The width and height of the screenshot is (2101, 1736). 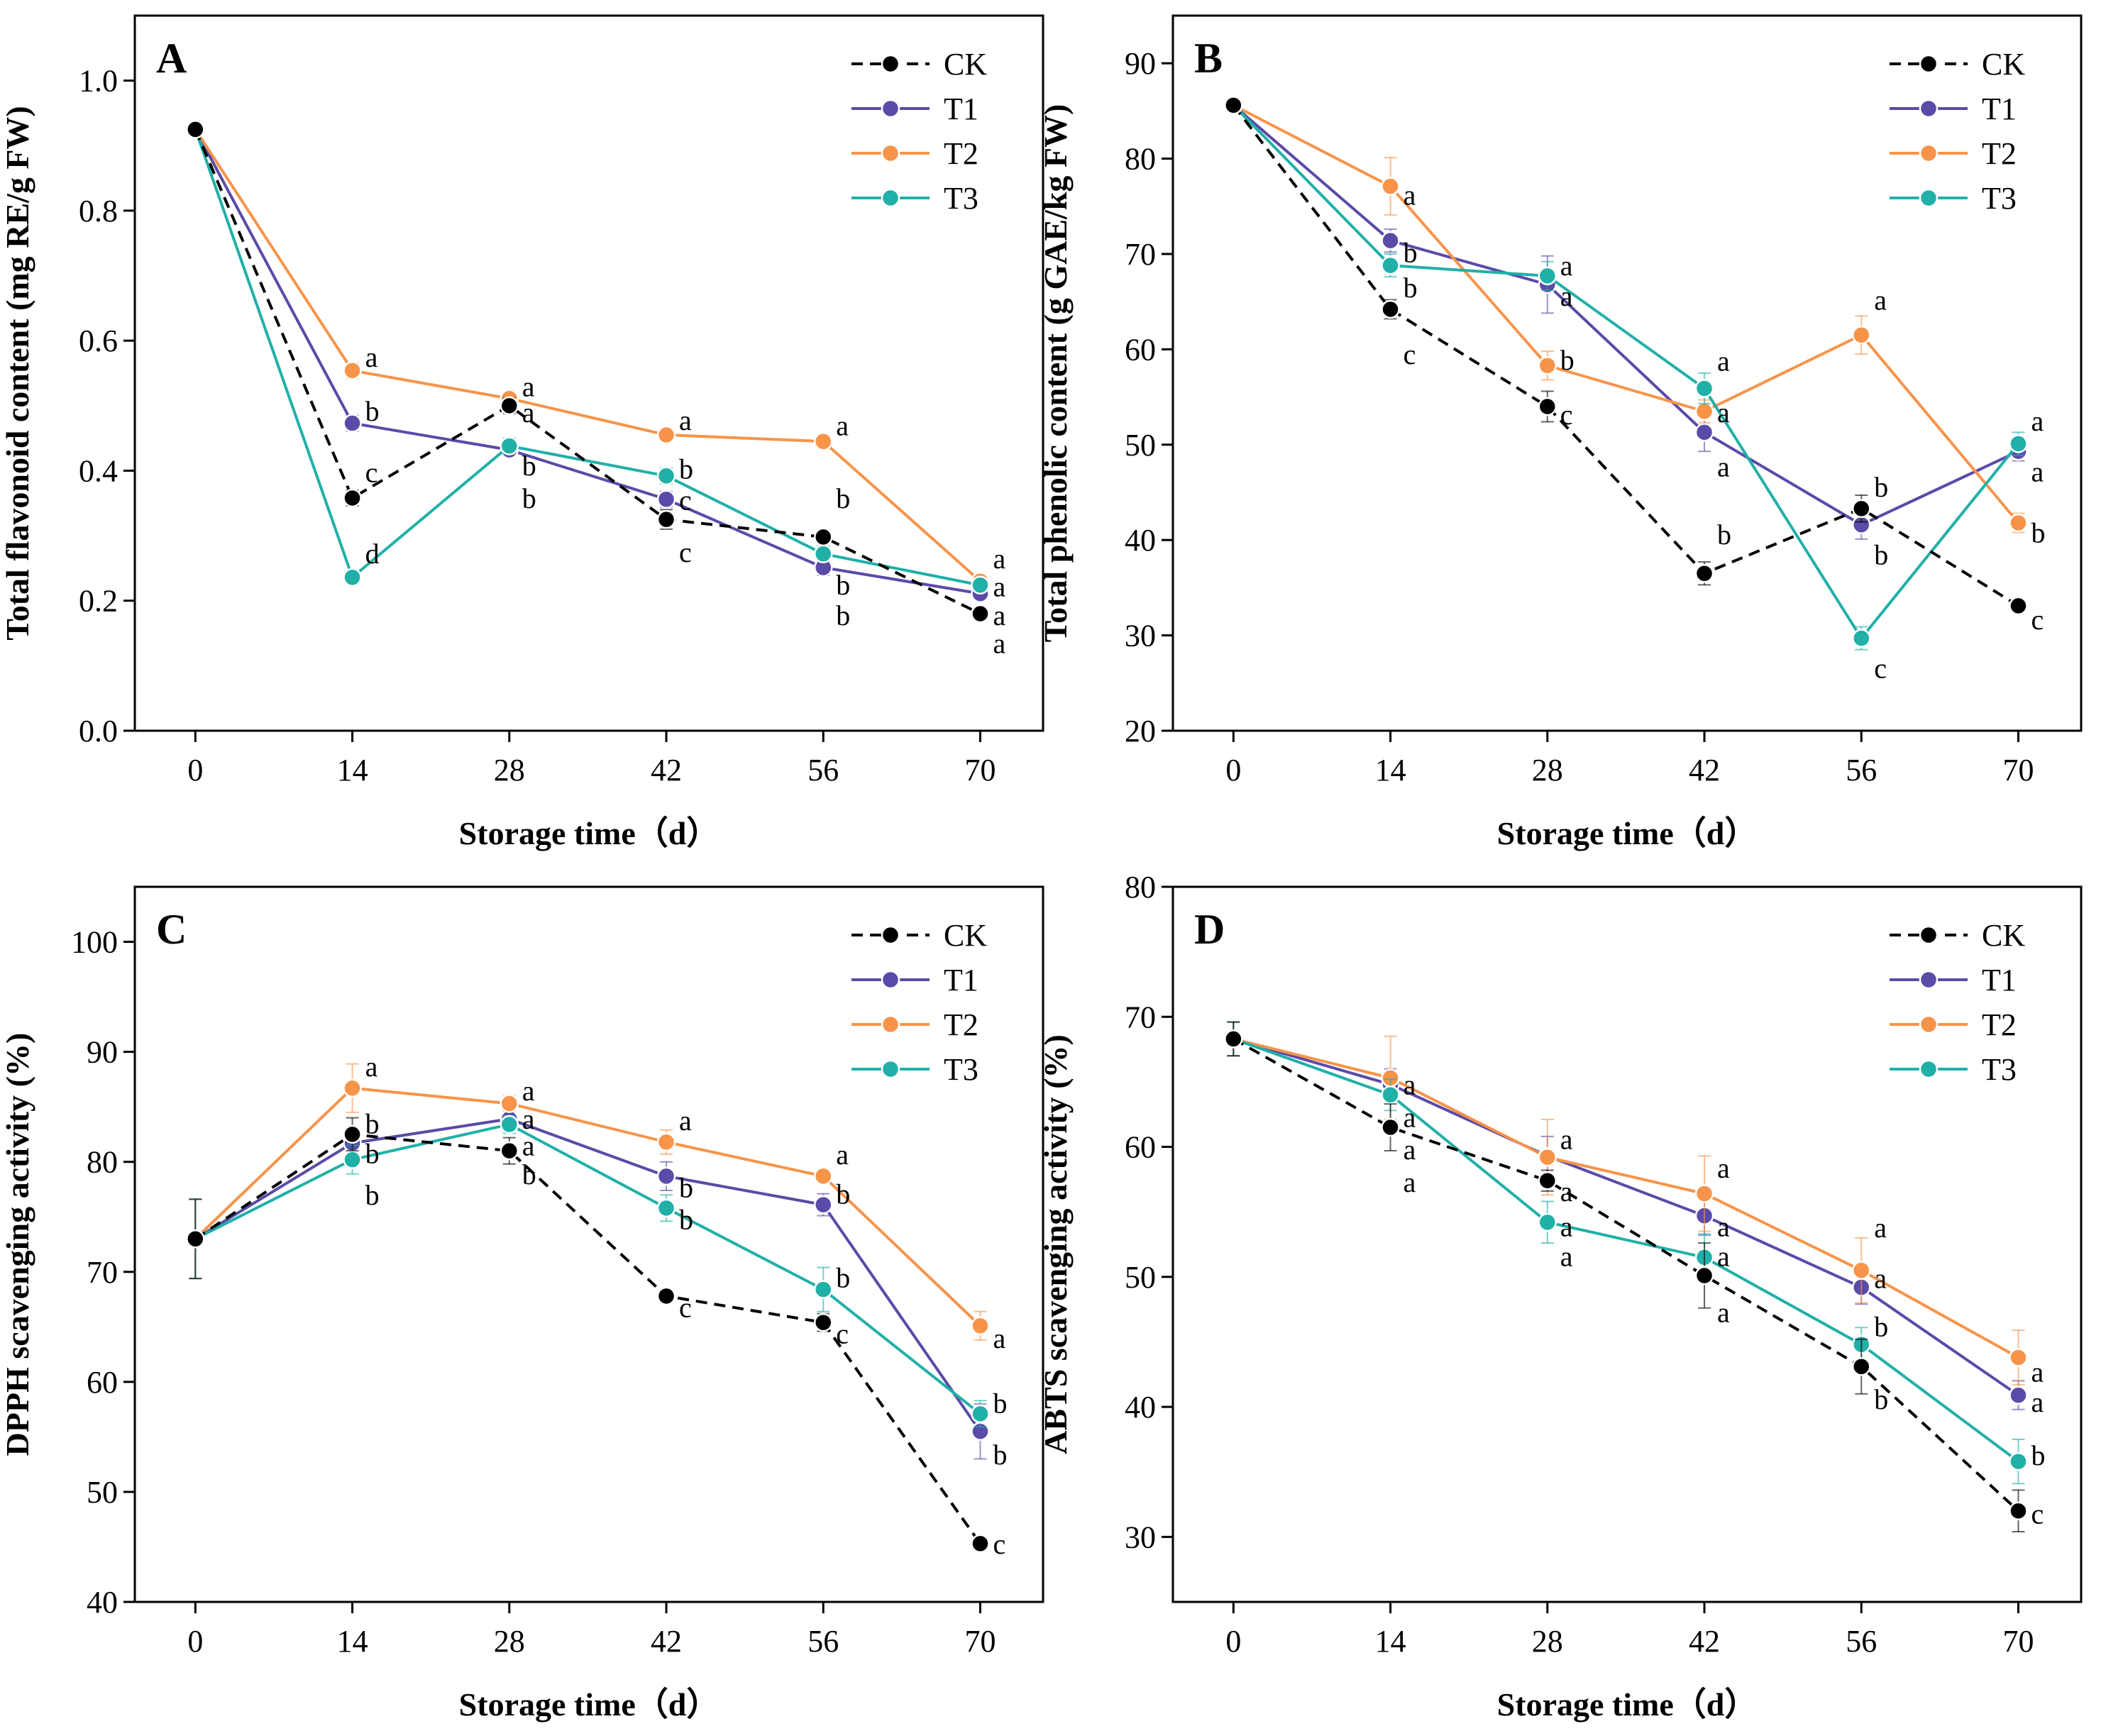 I want to click on panel-a-x-tick-label: 42, so click(x=666, y=770).